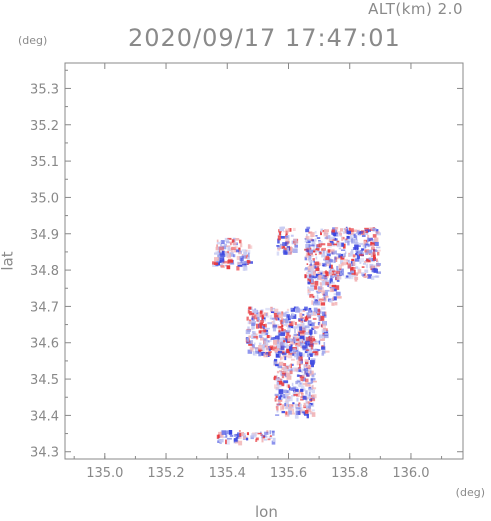 The width and height of the screenshot is (491, 521). Describe the element at coordinates (165, 473) in the screenshot. I see `x-tick-label: 135.2` at that location.